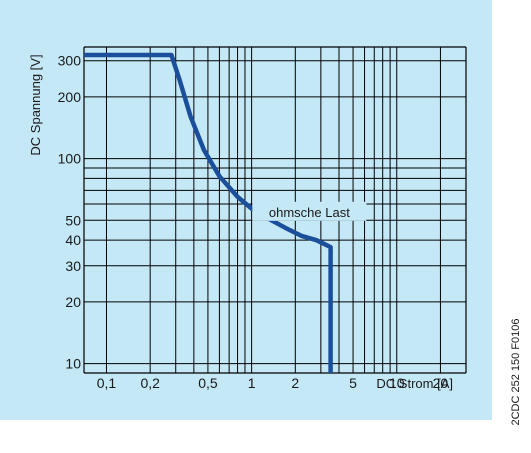 This screenshot has height=453, width=531. Describe the element at coordinates (208, 383) in the screenshot. I see `x-tick-label: 0,5` at that location.